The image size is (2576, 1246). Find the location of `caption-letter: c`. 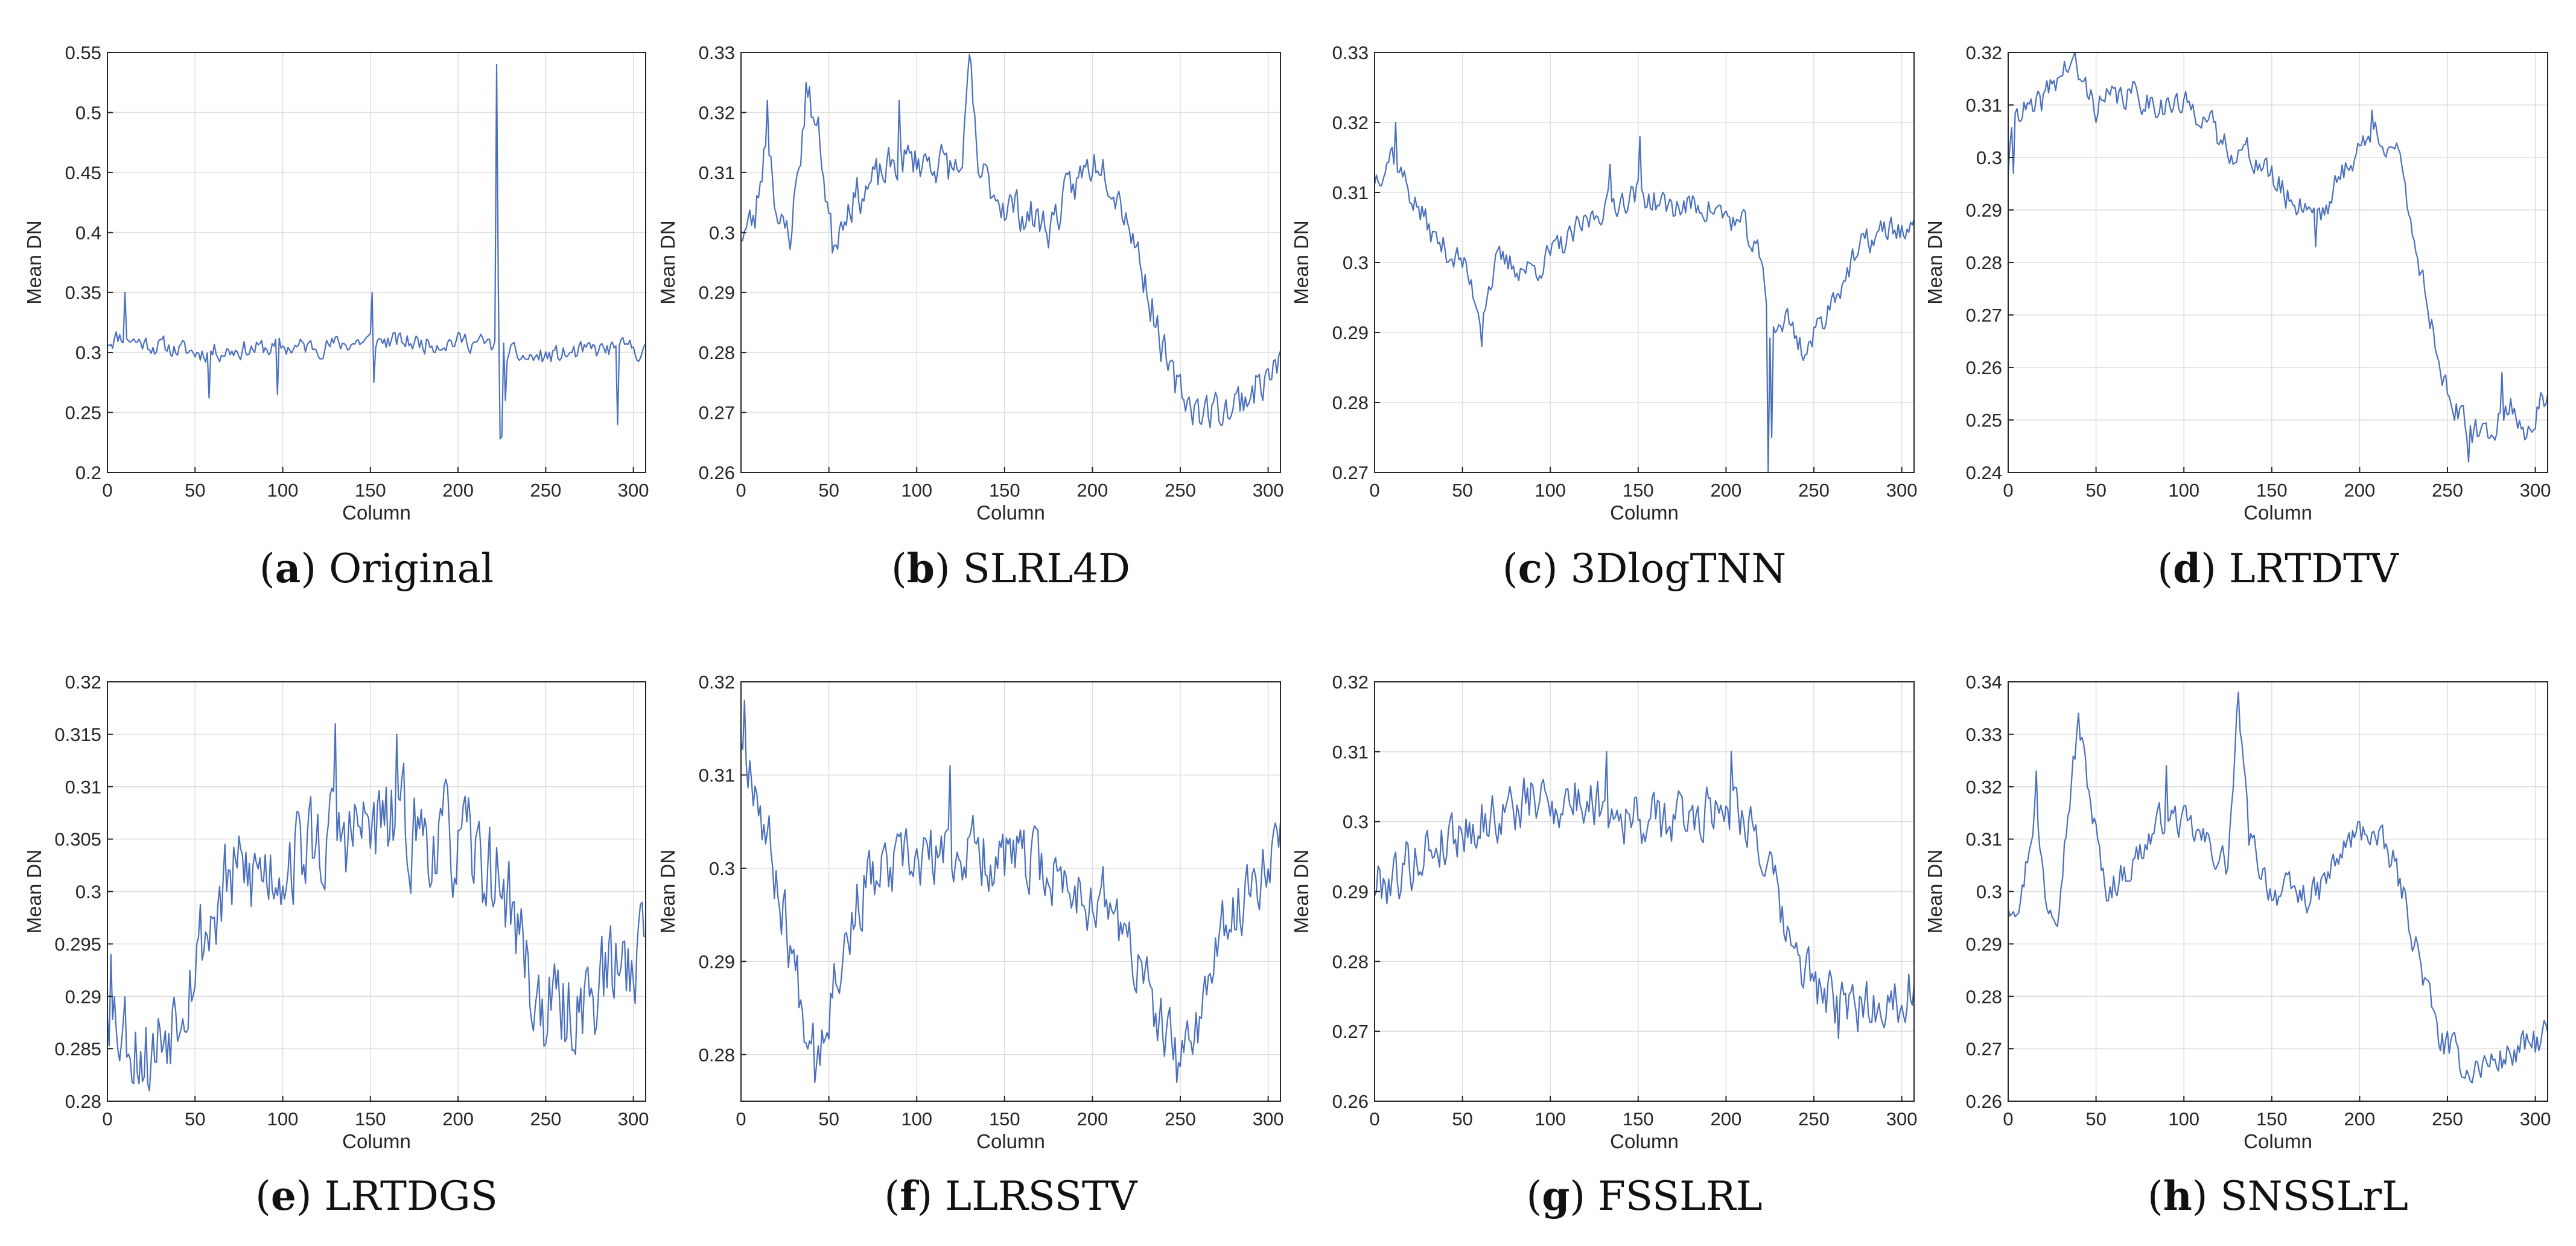

caption-letter: c is located at coordinates (1530, 568).